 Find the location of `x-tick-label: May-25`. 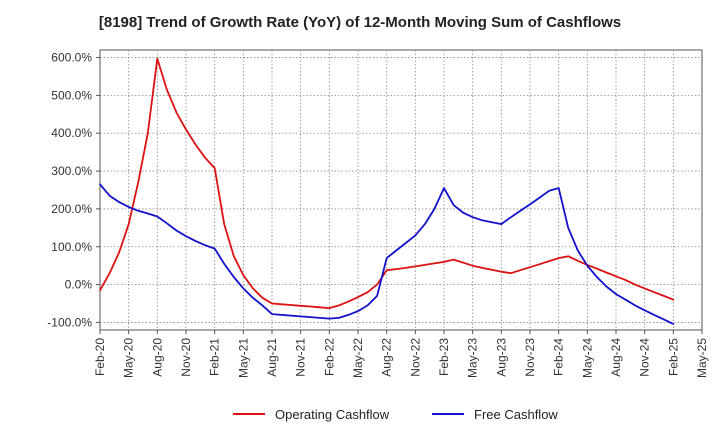

x-tick-label: May-25 is located at coordinates (702, 358).